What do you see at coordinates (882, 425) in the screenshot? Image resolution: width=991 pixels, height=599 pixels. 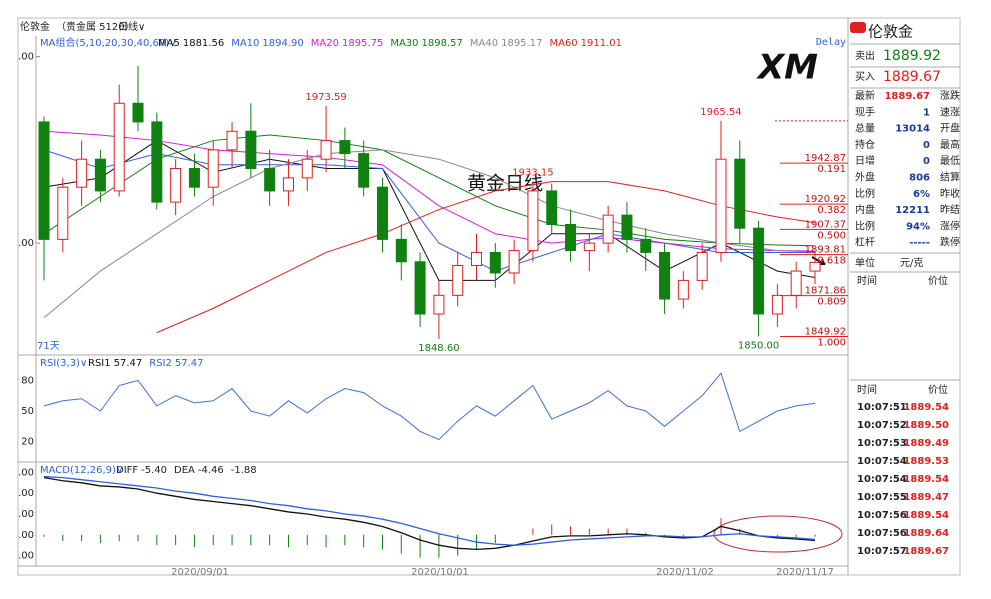 I see `tick-time: 10:07:52` at bounding box center [882, 425].